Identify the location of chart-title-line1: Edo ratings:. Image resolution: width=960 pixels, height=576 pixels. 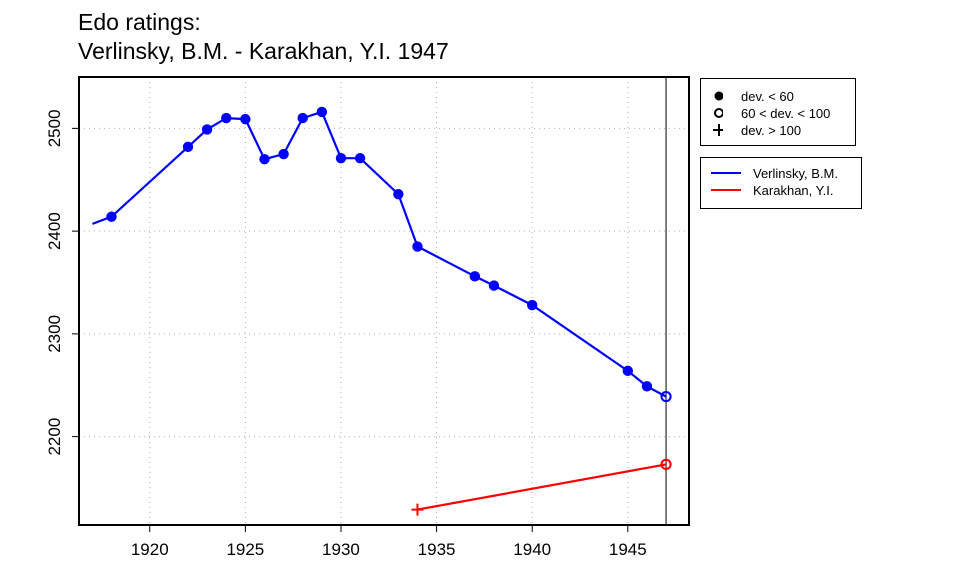
(139, 22).